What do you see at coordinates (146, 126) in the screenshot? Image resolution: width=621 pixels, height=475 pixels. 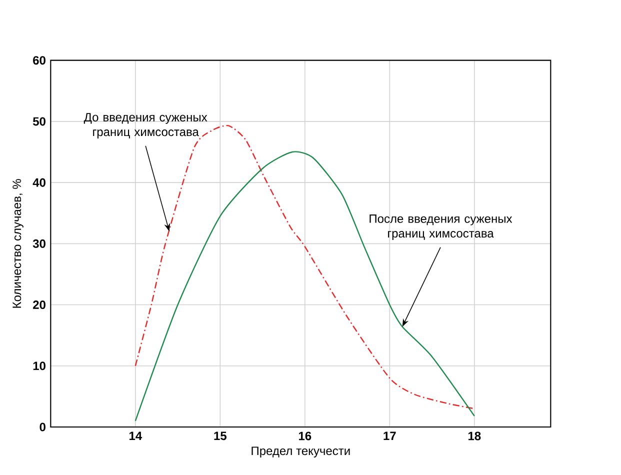 I see `annotation: До введения суженых границ химсостава` at bounding box center [146, 126].